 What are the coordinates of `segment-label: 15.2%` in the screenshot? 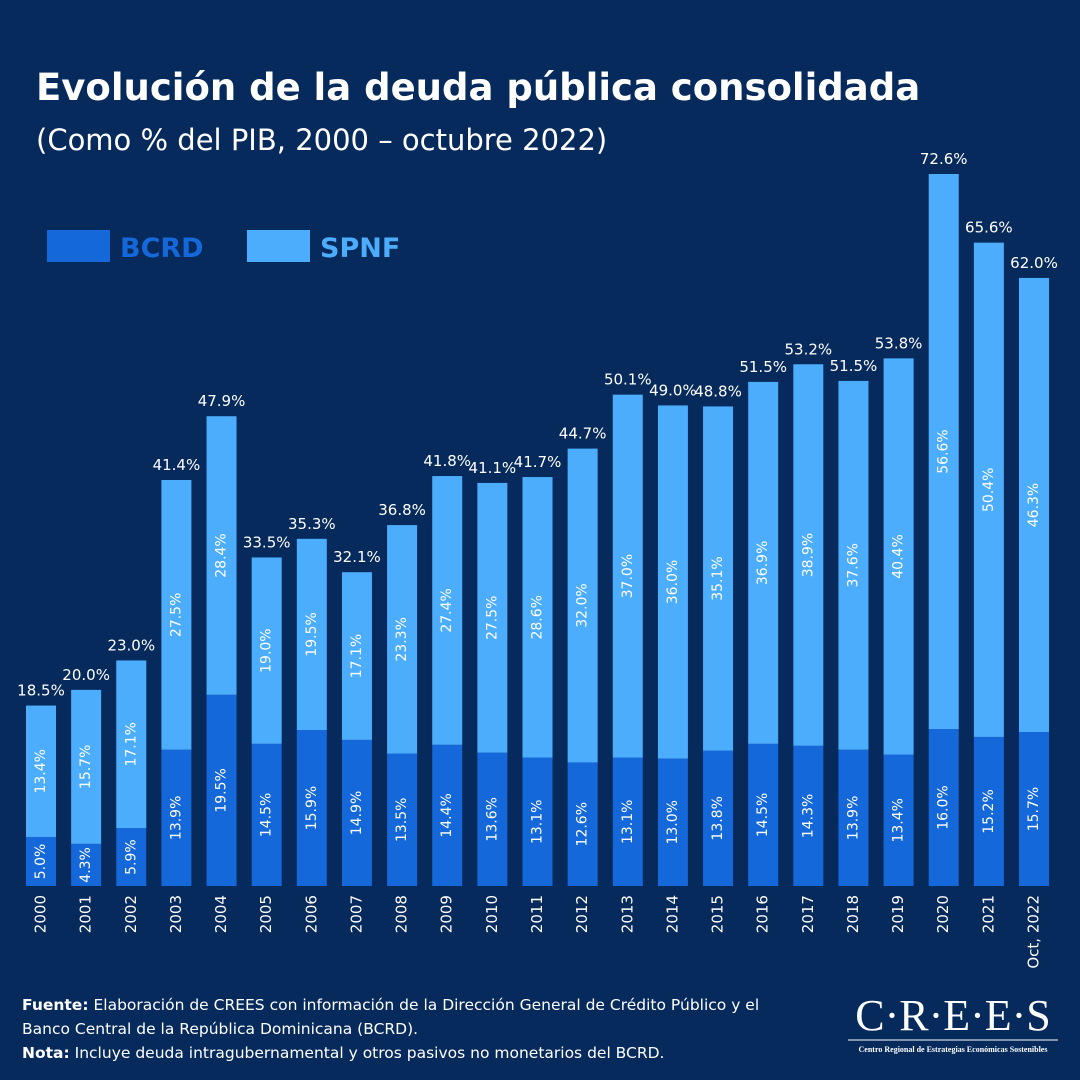 It's located at (989, 811).